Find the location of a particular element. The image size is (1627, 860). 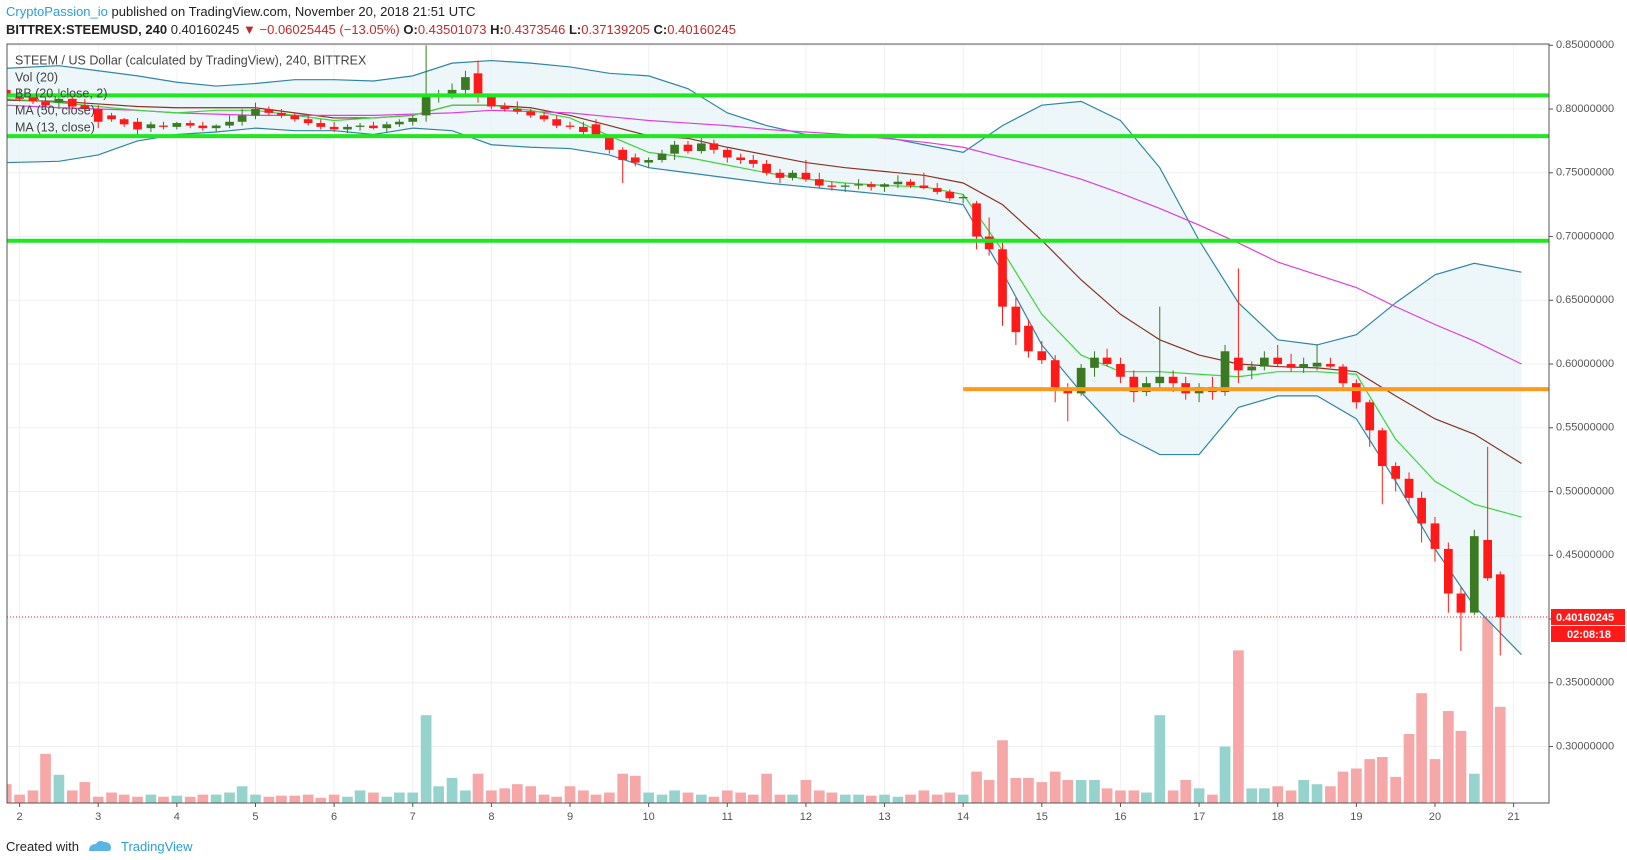

y-tick-label: 0.35000000 is located at coordinates (1585, 683).